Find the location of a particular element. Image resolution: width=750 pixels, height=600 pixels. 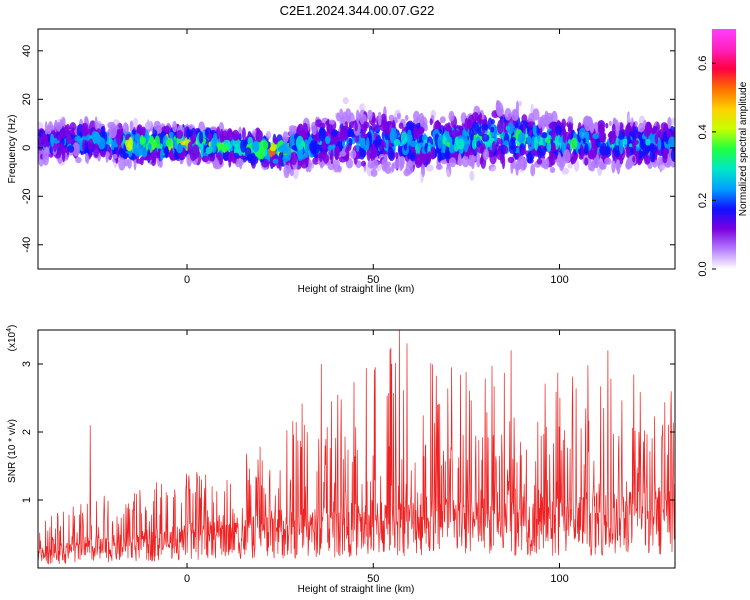

colorbar-ticks: 0.0 0.2 0.4 0.6 is located at coordinates (706, 166).